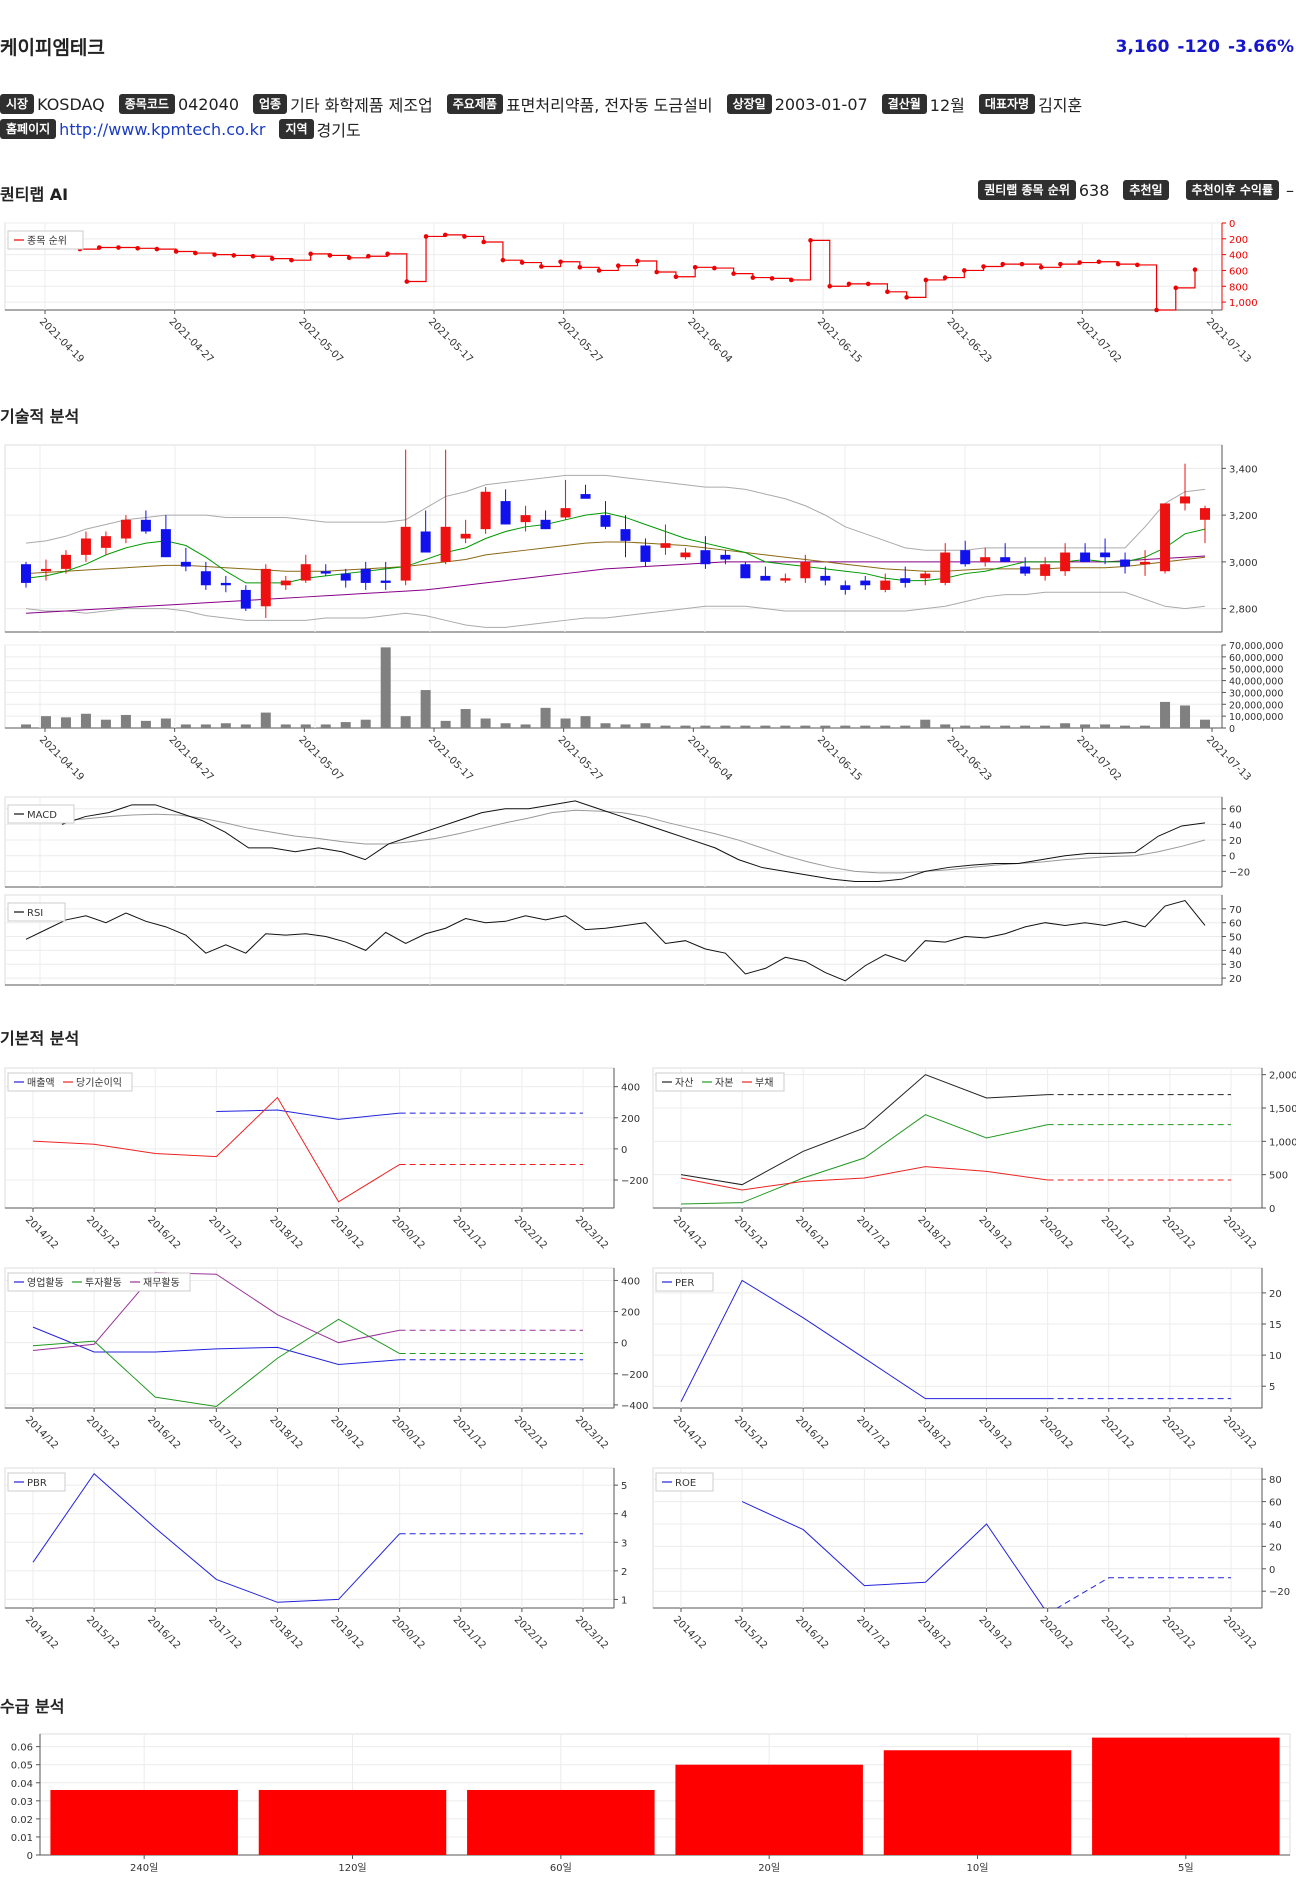 Image resolution: width=1296 pixels, height=1893 pixels. I want to click on y-tick-label: 50,000,000, so click(1256, 670).